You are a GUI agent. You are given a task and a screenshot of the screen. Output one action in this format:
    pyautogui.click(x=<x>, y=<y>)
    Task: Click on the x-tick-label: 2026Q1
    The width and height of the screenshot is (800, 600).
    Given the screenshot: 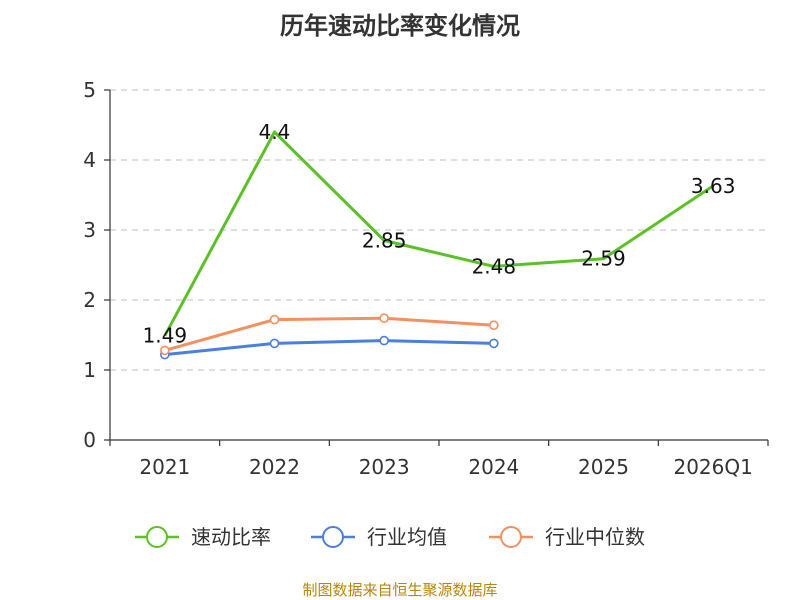 What is the action you would take?
    pyautogui.click(x=712, y=467)
    